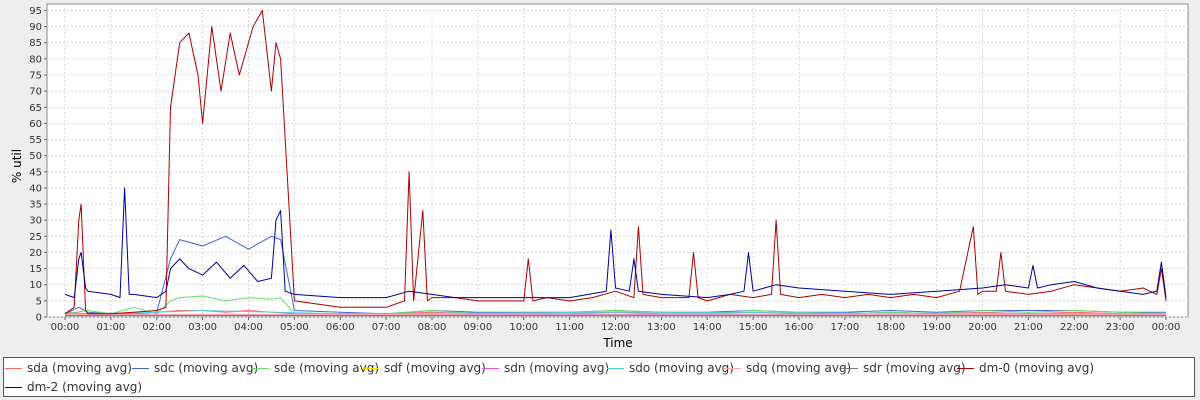  What do you see at coordinates (435, 368) in the screenshot?
I see `legend-label: sdf (moving avg)` at bounding box center [435, 368].